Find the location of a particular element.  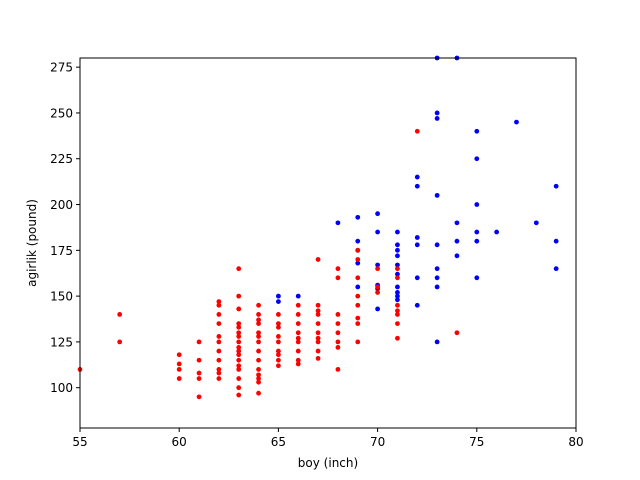

x-axis-label: boy (inch) is located at coordinates (328, 463).